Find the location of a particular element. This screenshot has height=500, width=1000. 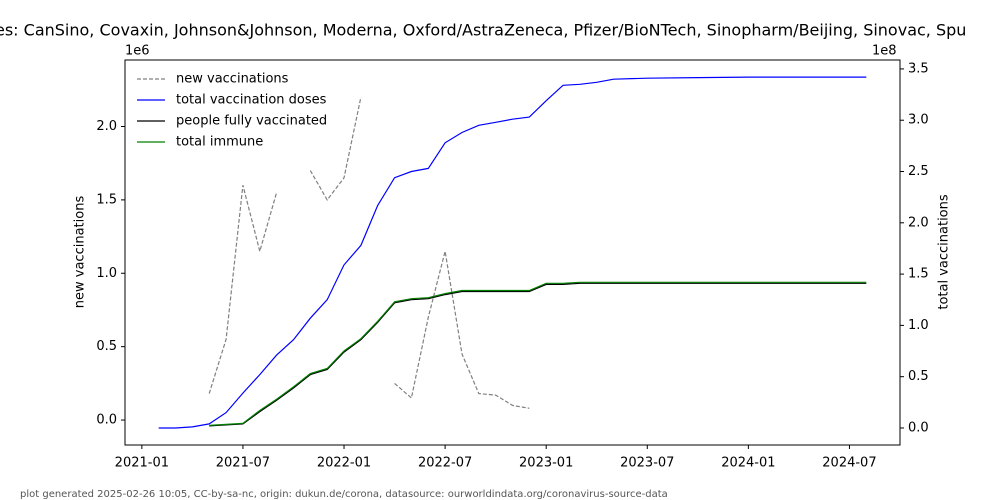

x-tick-label: 2023-01 is located at coordinates (546, 463).